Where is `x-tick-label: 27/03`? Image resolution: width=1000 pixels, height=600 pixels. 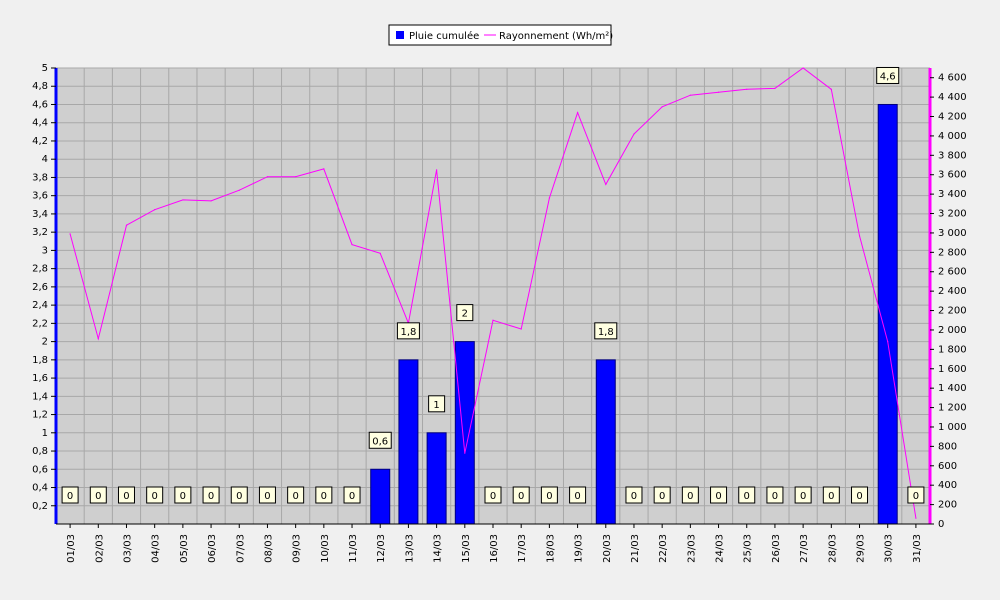
x-tick-label: 27/03 is located at coordinates (804, 548).